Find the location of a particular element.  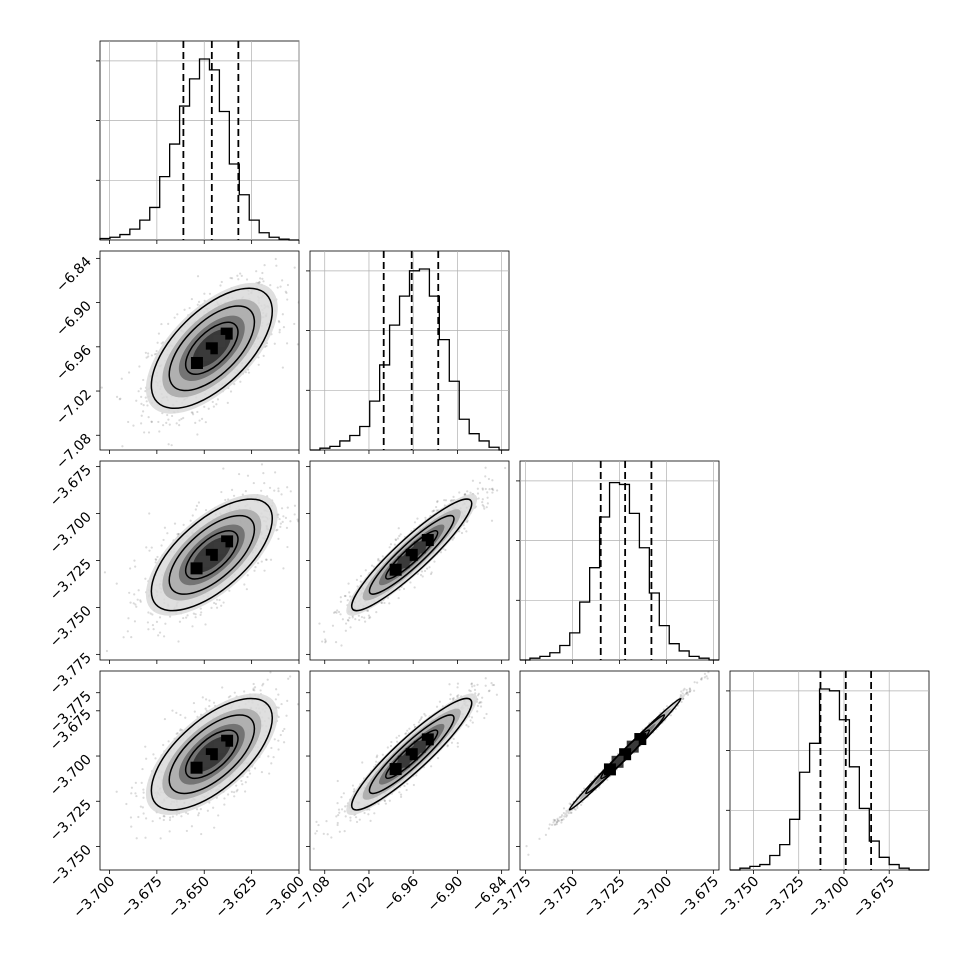

panel-content is located at coordinates (405, 763).